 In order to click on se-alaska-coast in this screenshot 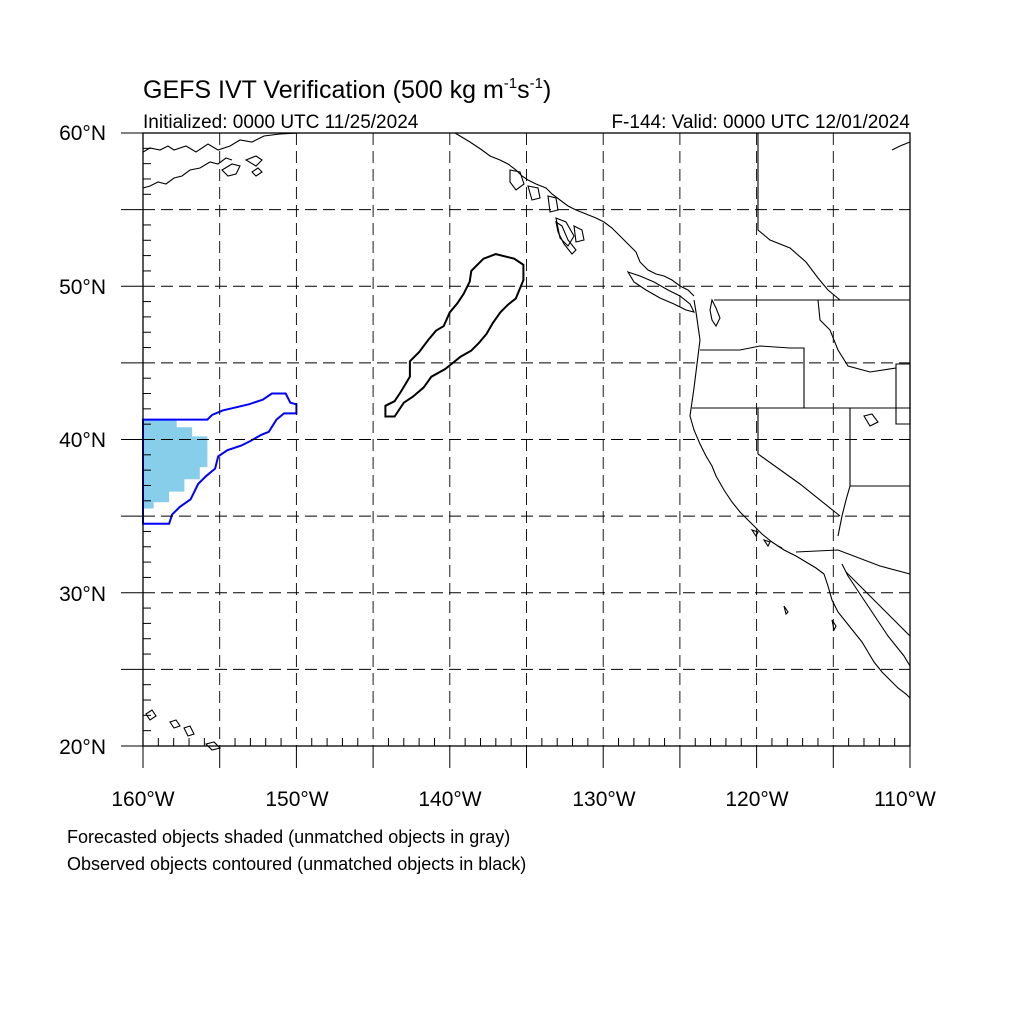, I will do `click(574, 214)`.